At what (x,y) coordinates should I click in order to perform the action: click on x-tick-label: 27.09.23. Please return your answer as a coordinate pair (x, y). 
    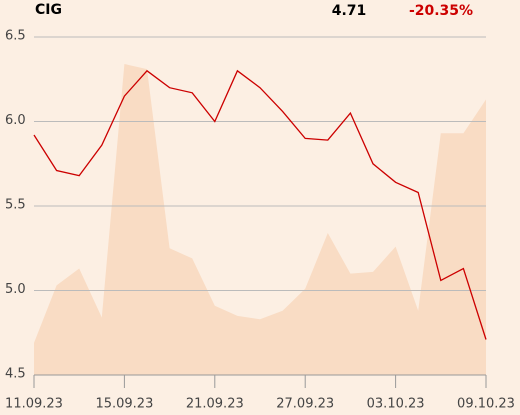
    Looking at the image, I should click on (305, 404).